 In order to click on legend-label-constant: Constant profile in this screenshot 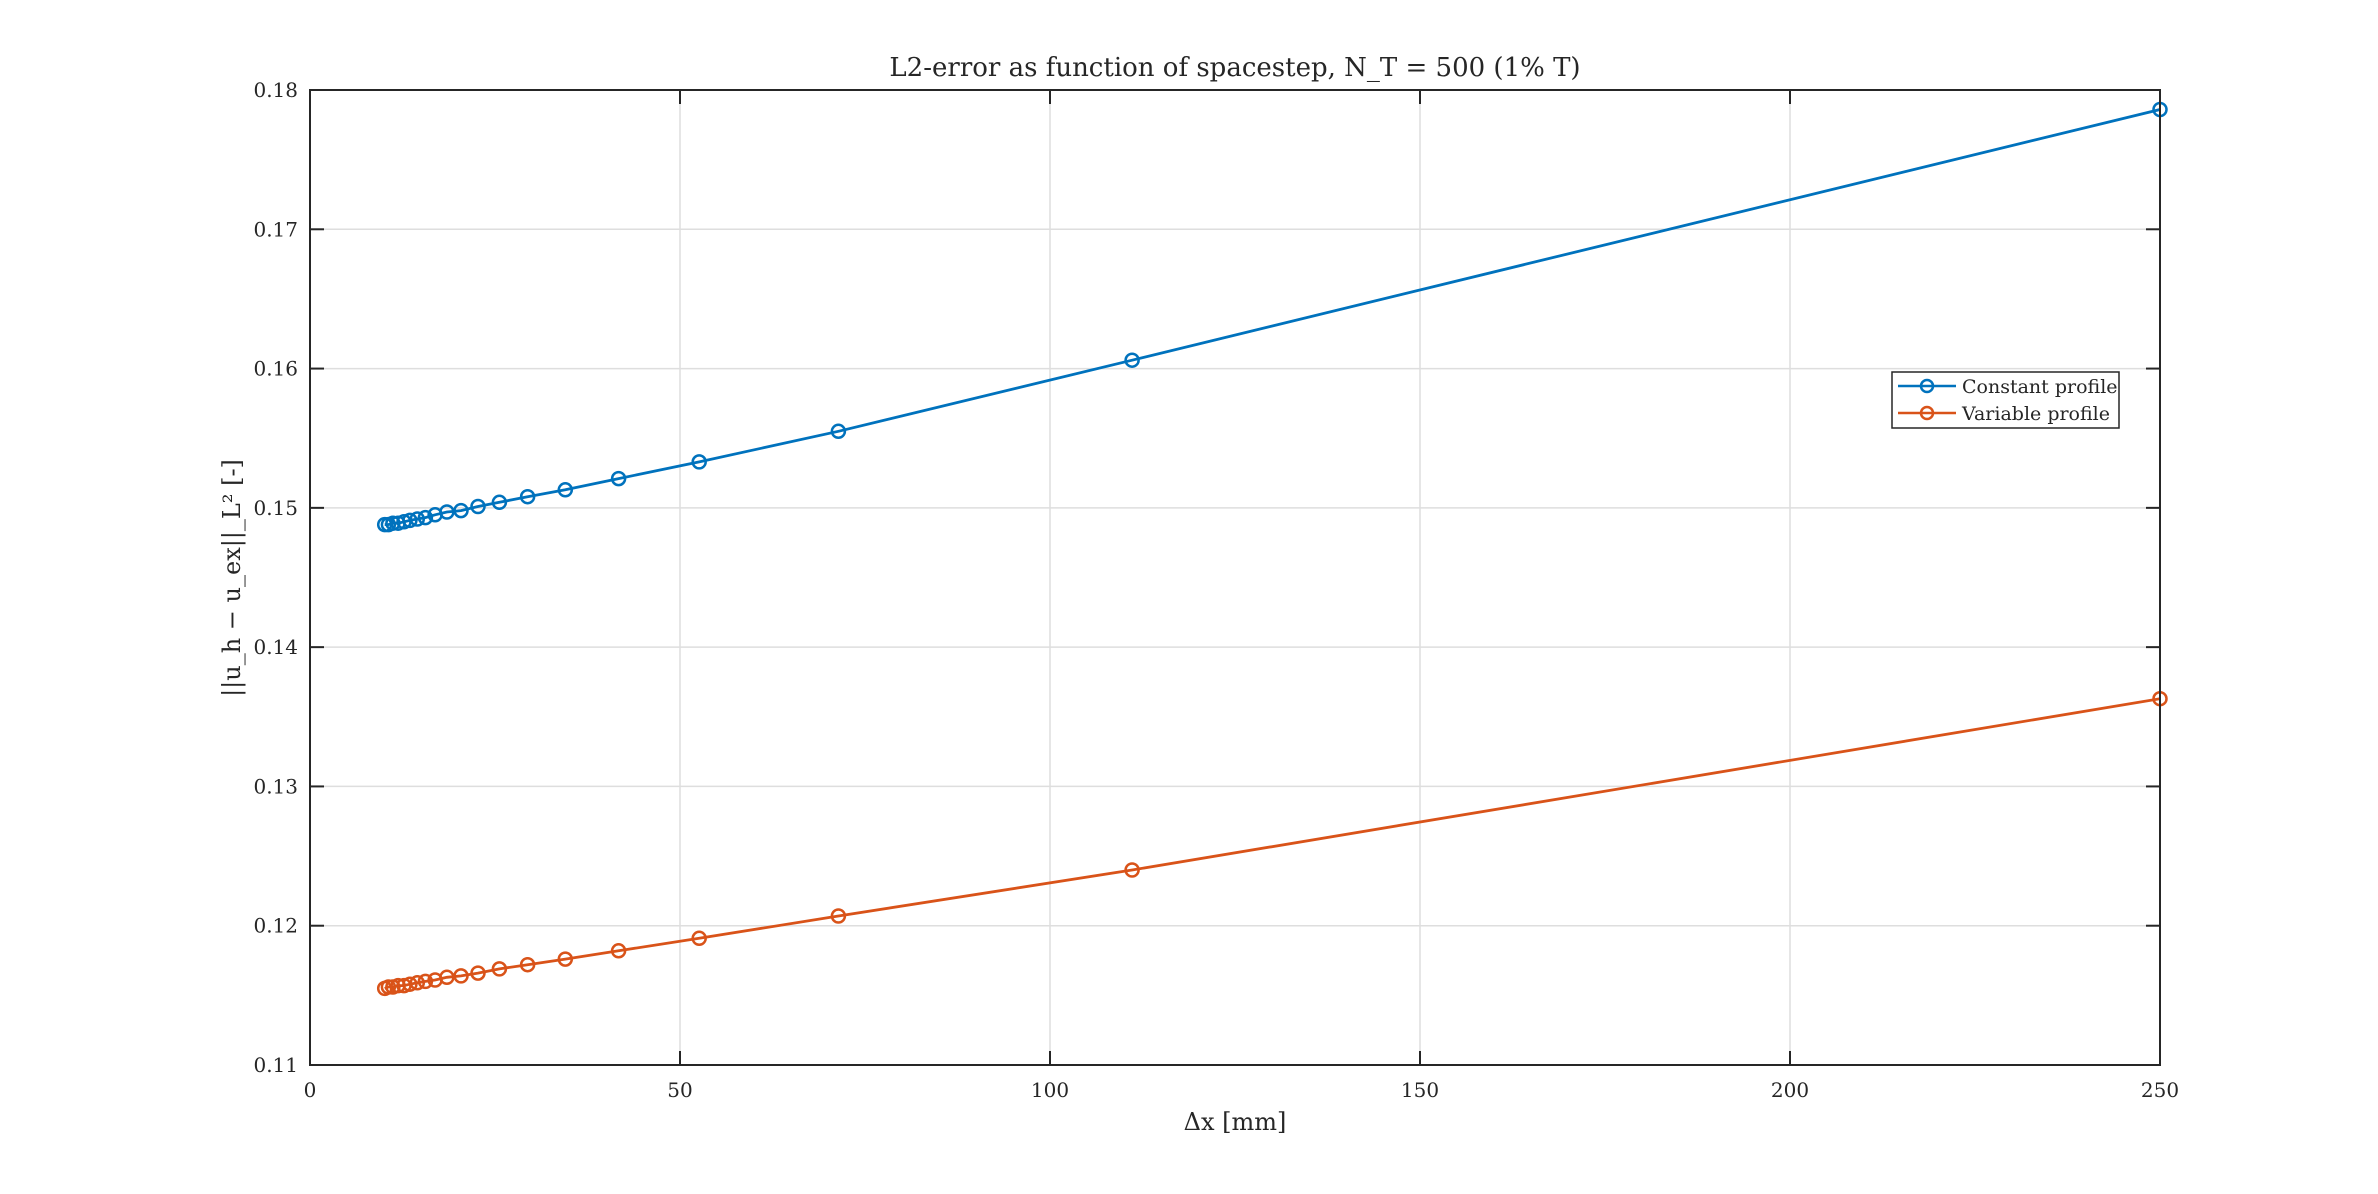, I will do `click(2040, 387)`.